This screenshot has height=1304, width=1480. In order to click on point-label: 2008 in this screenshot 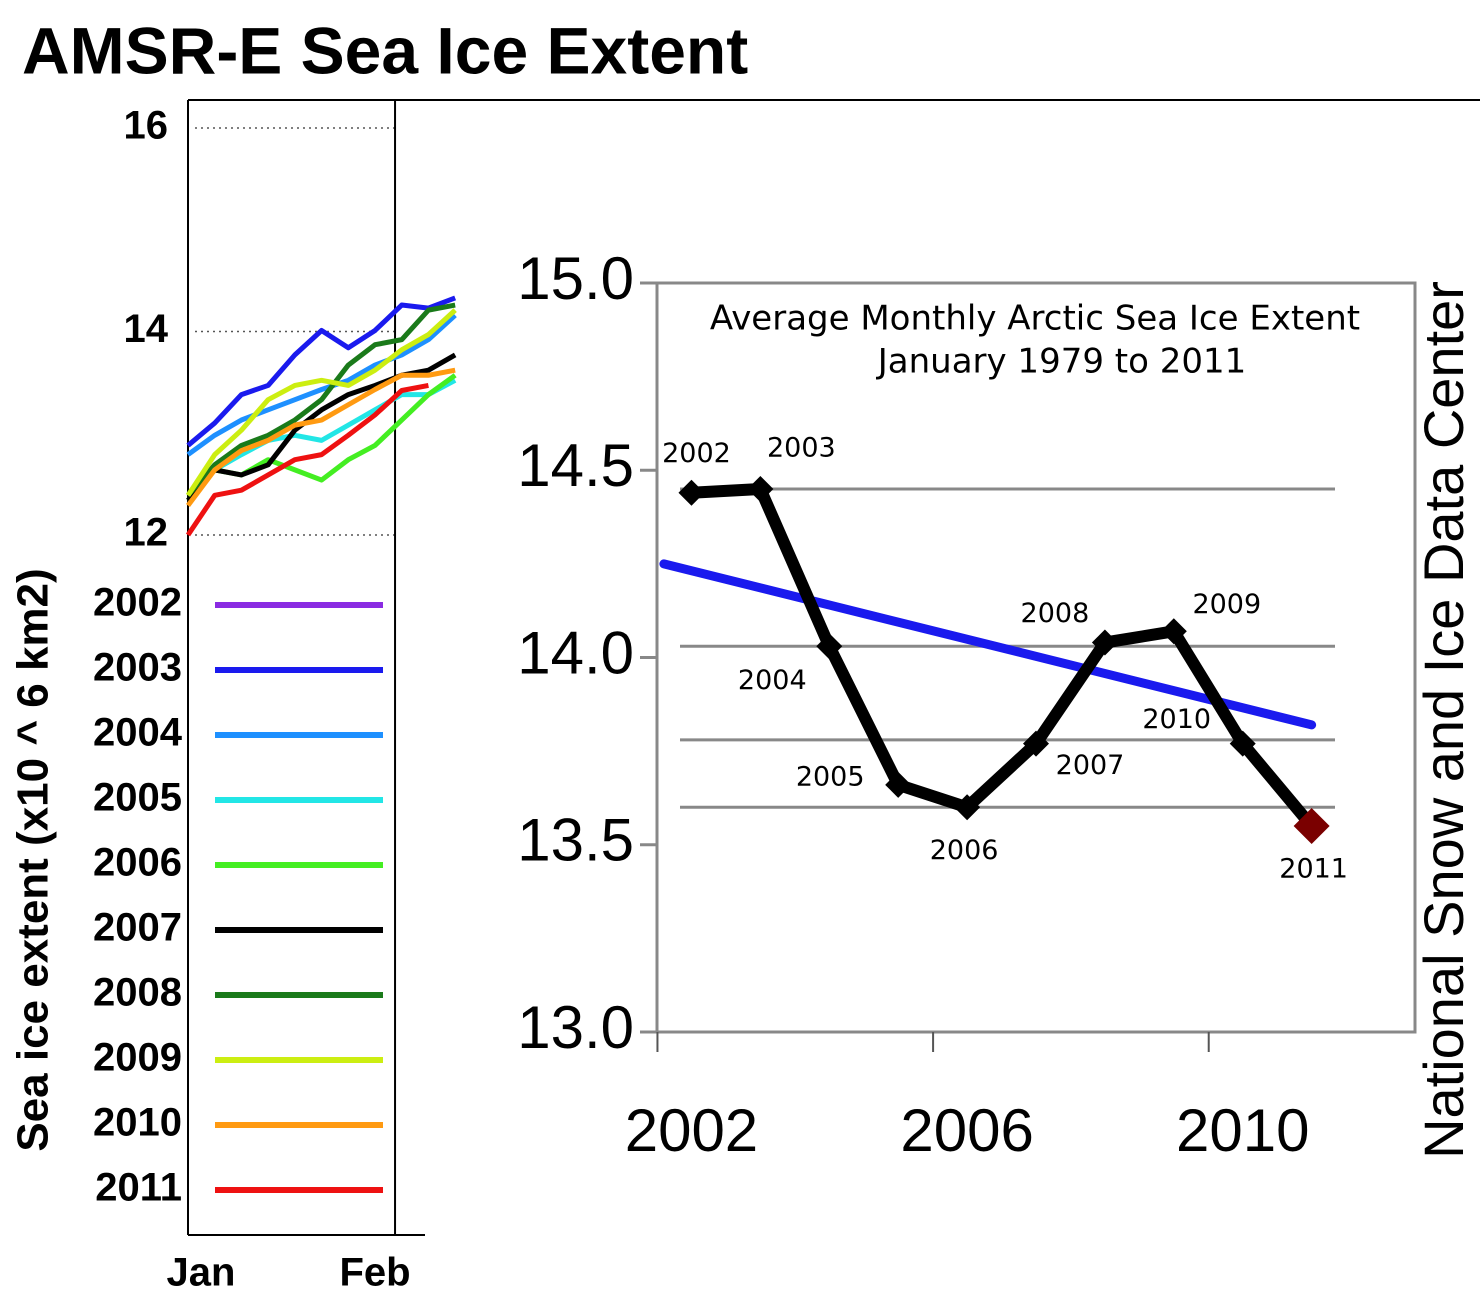, I will do `click(1055, 613)`.